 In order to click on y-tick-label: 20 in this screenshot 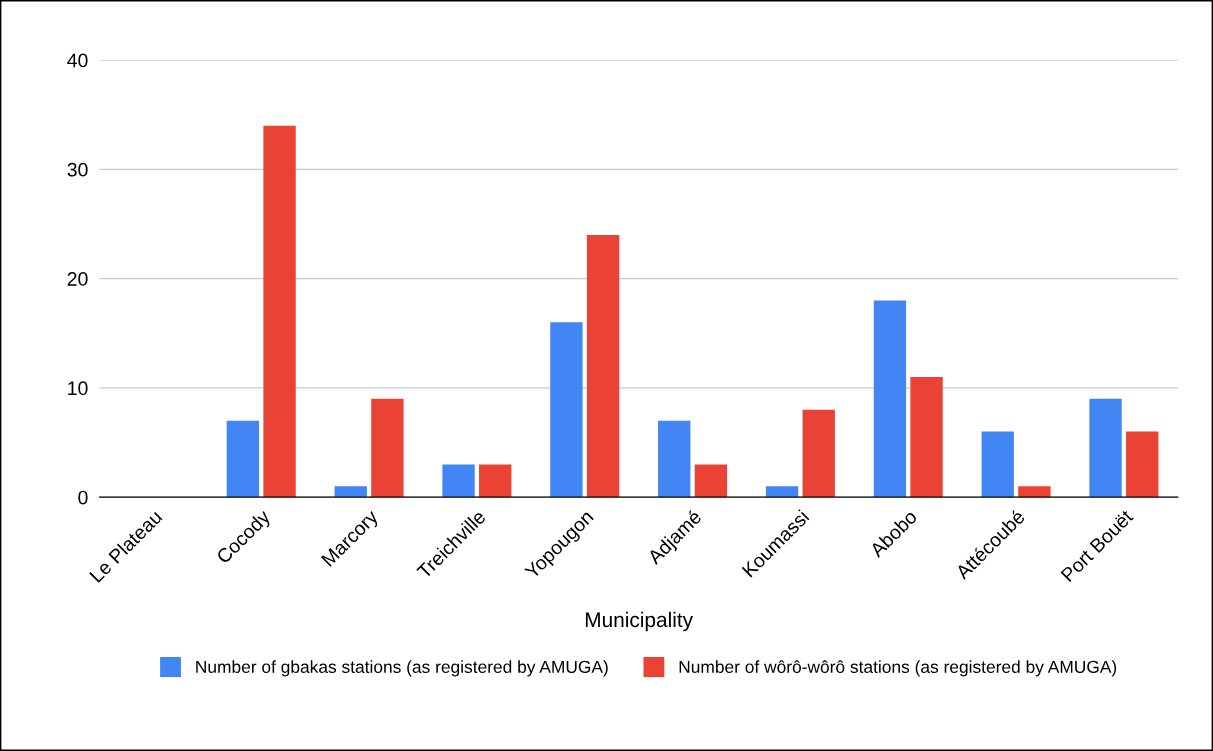, I will do `click(77, 279)`.